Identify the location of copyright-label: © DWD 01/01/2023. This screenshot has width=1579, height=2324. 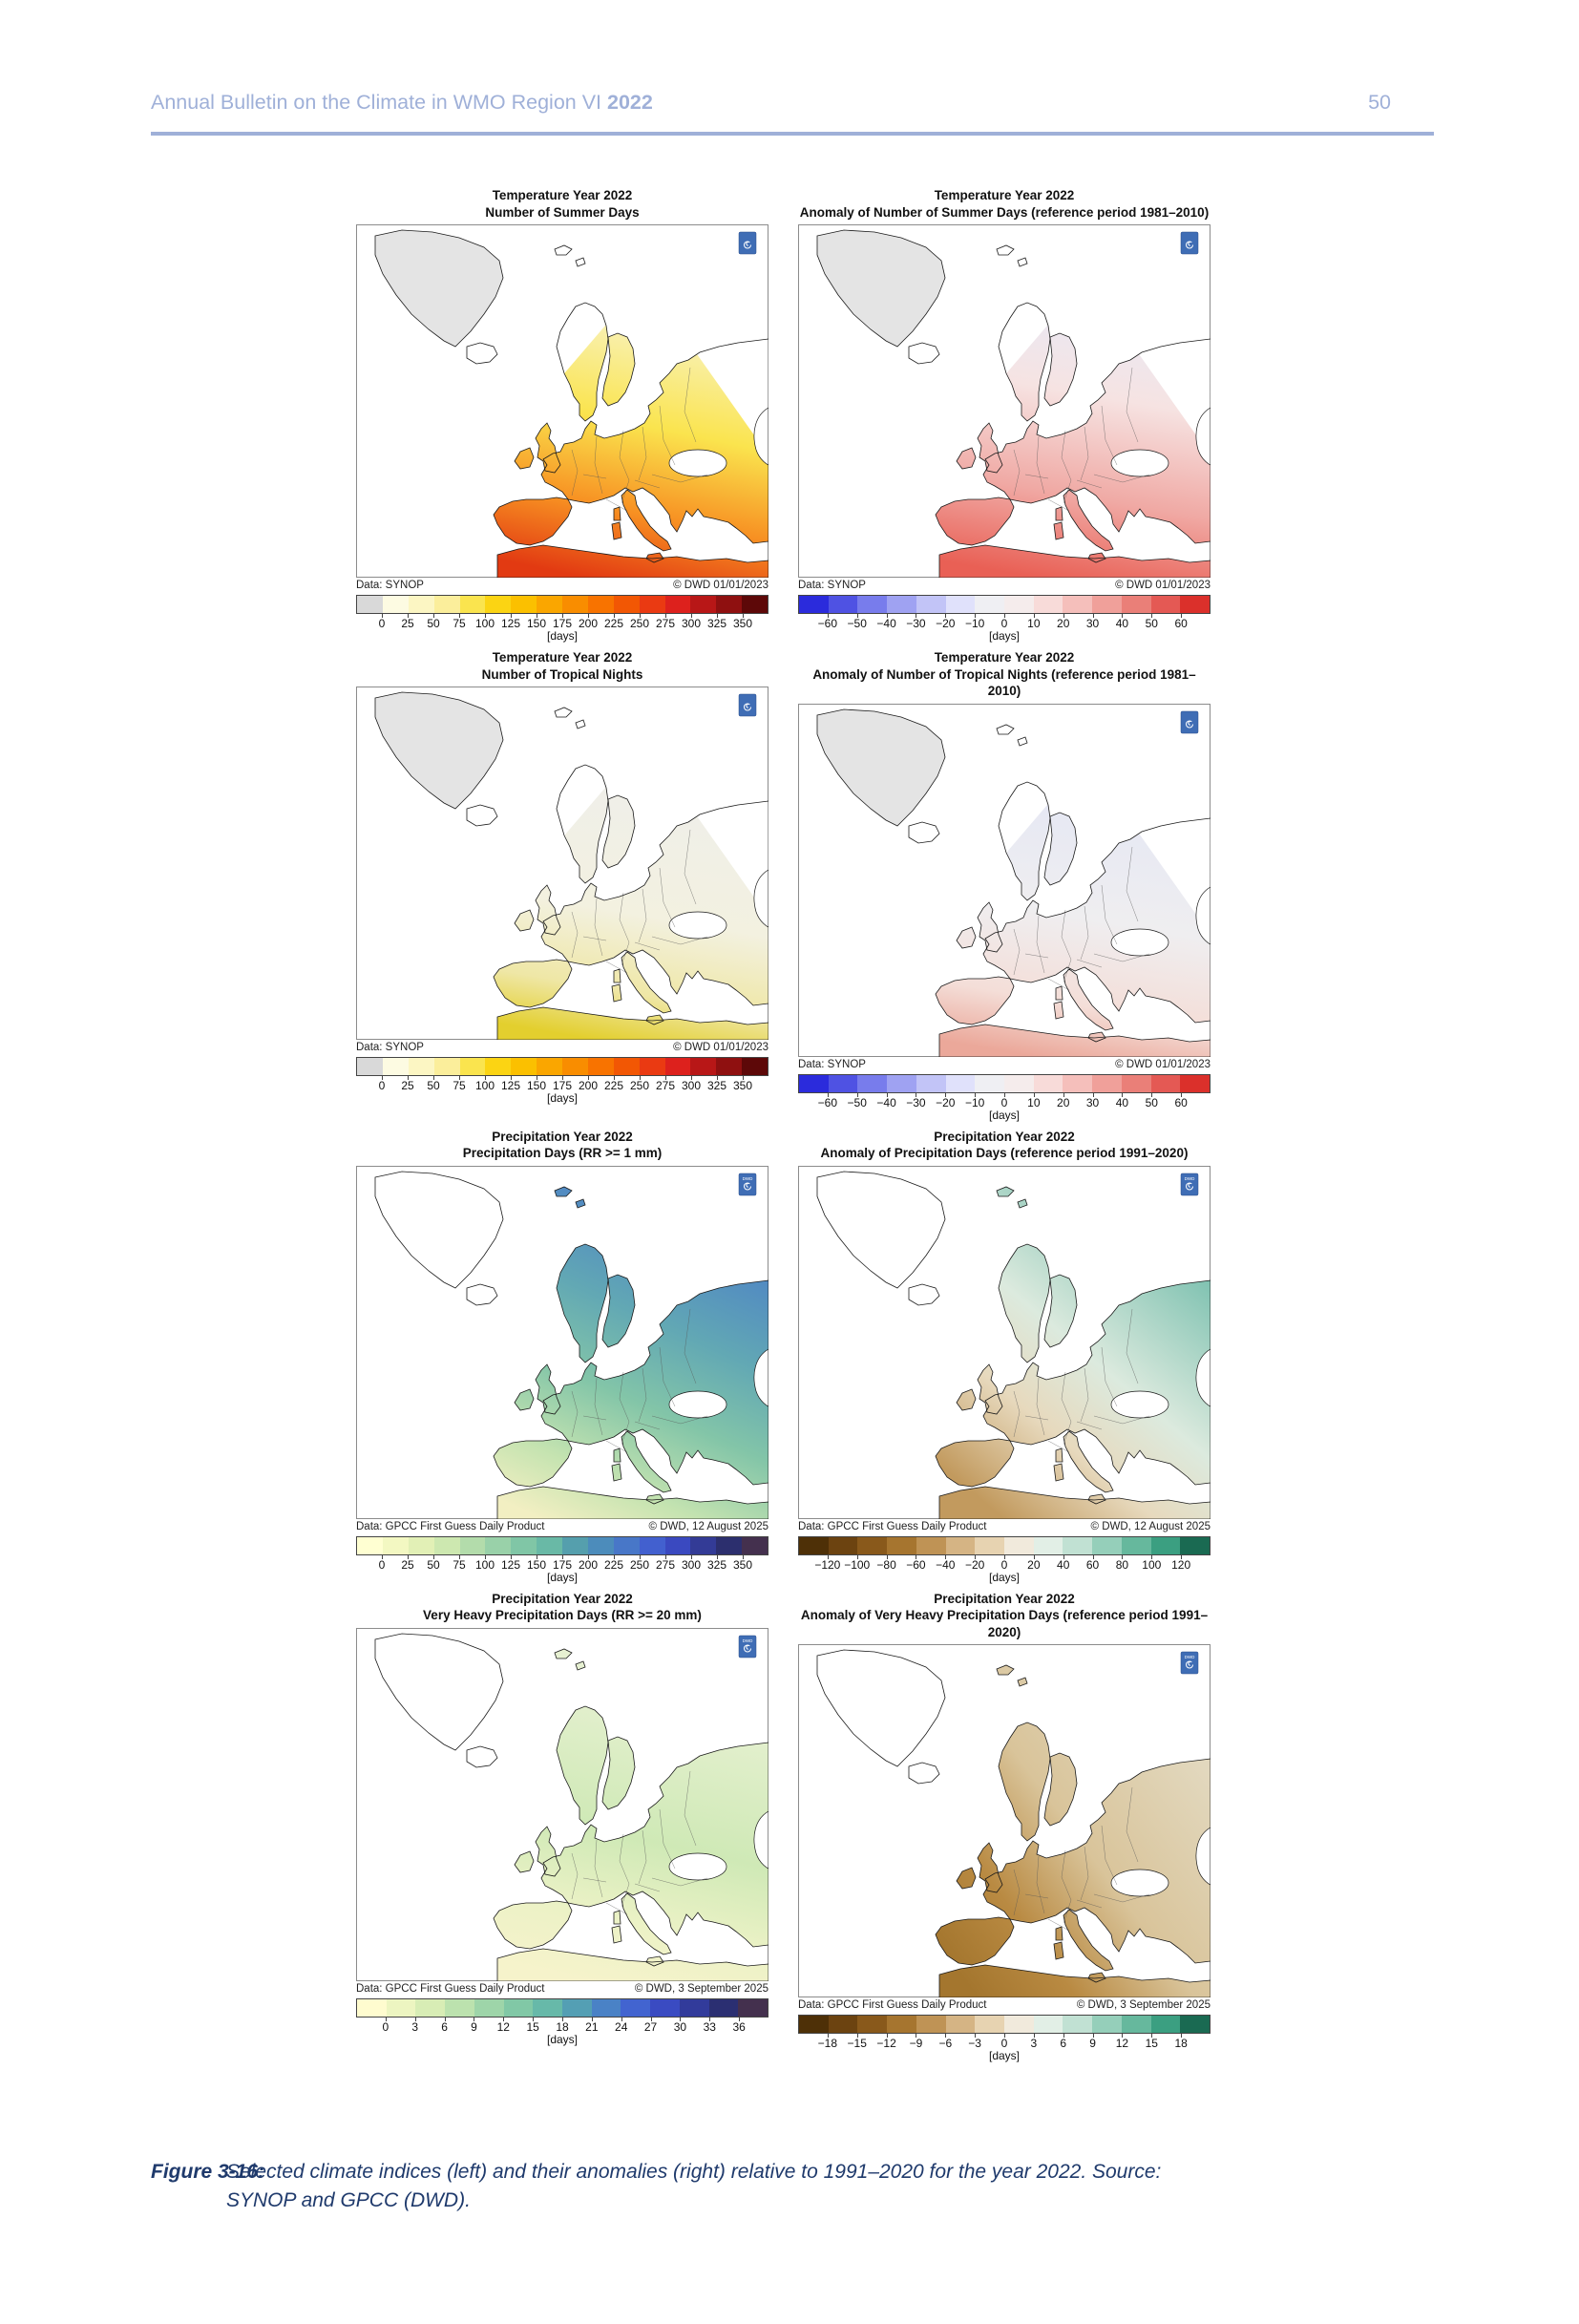
(1163, 586).